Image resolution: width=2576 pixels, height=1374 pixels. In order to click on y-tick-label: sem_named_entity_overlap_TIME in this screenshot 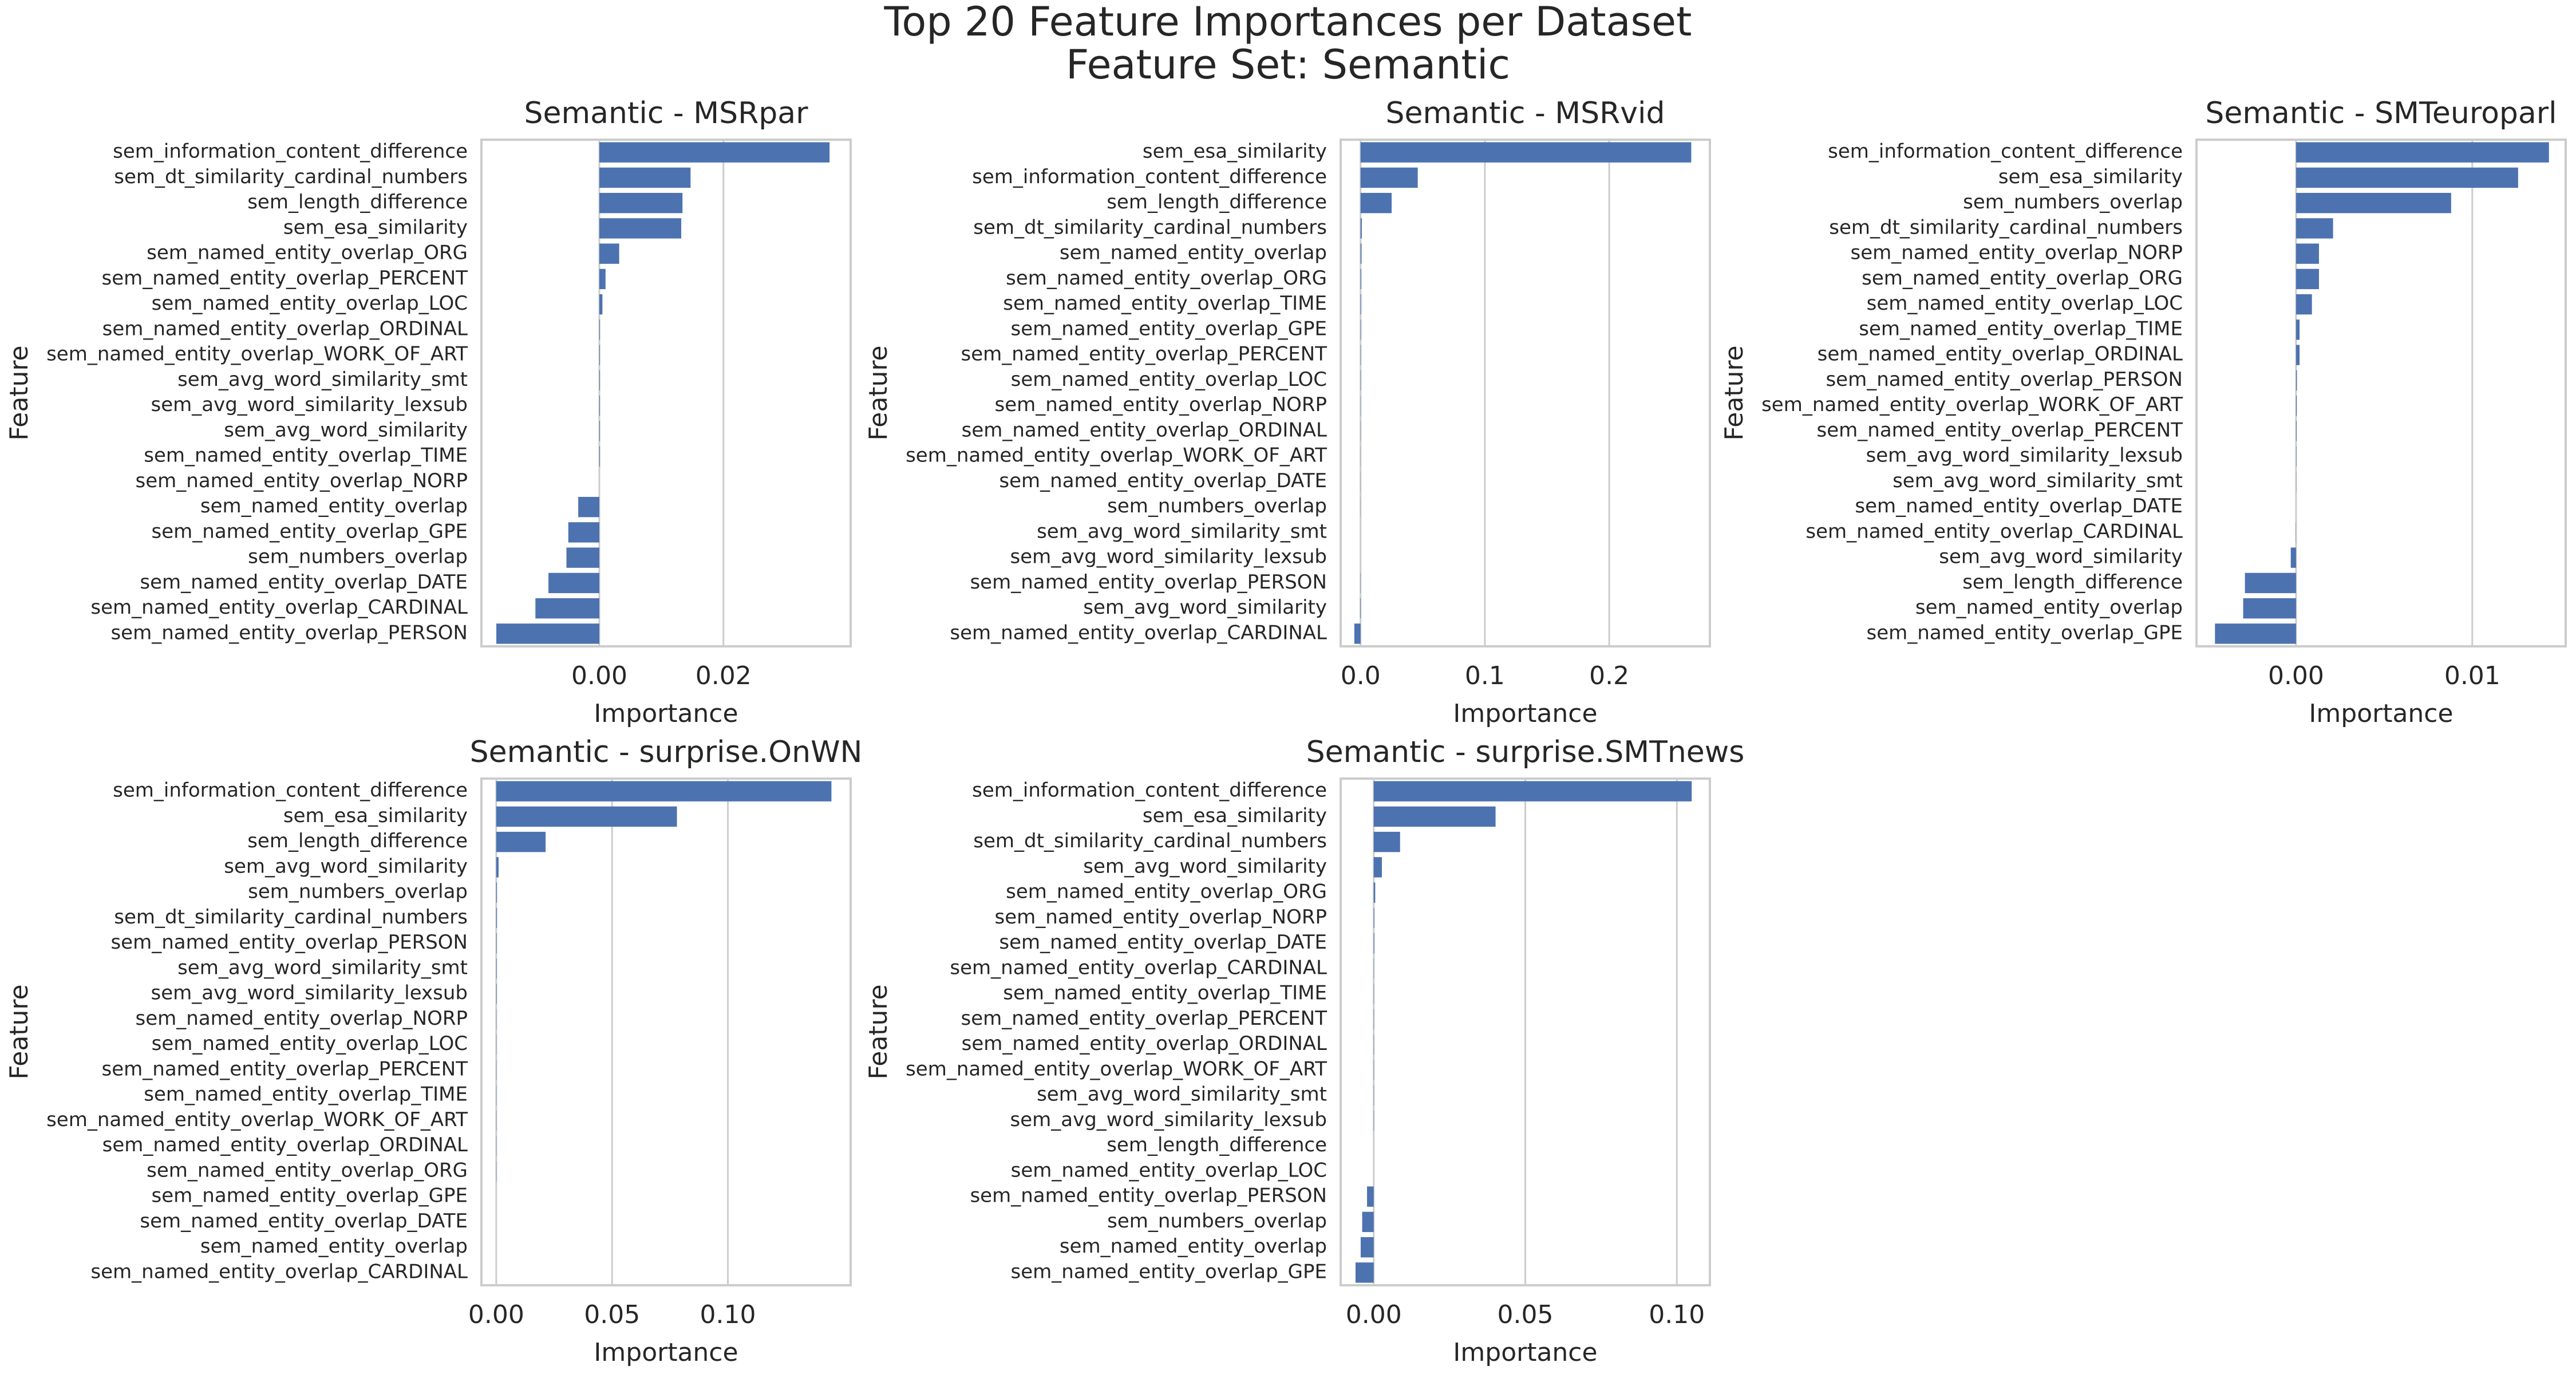, I will do `click(2021, 329)`.